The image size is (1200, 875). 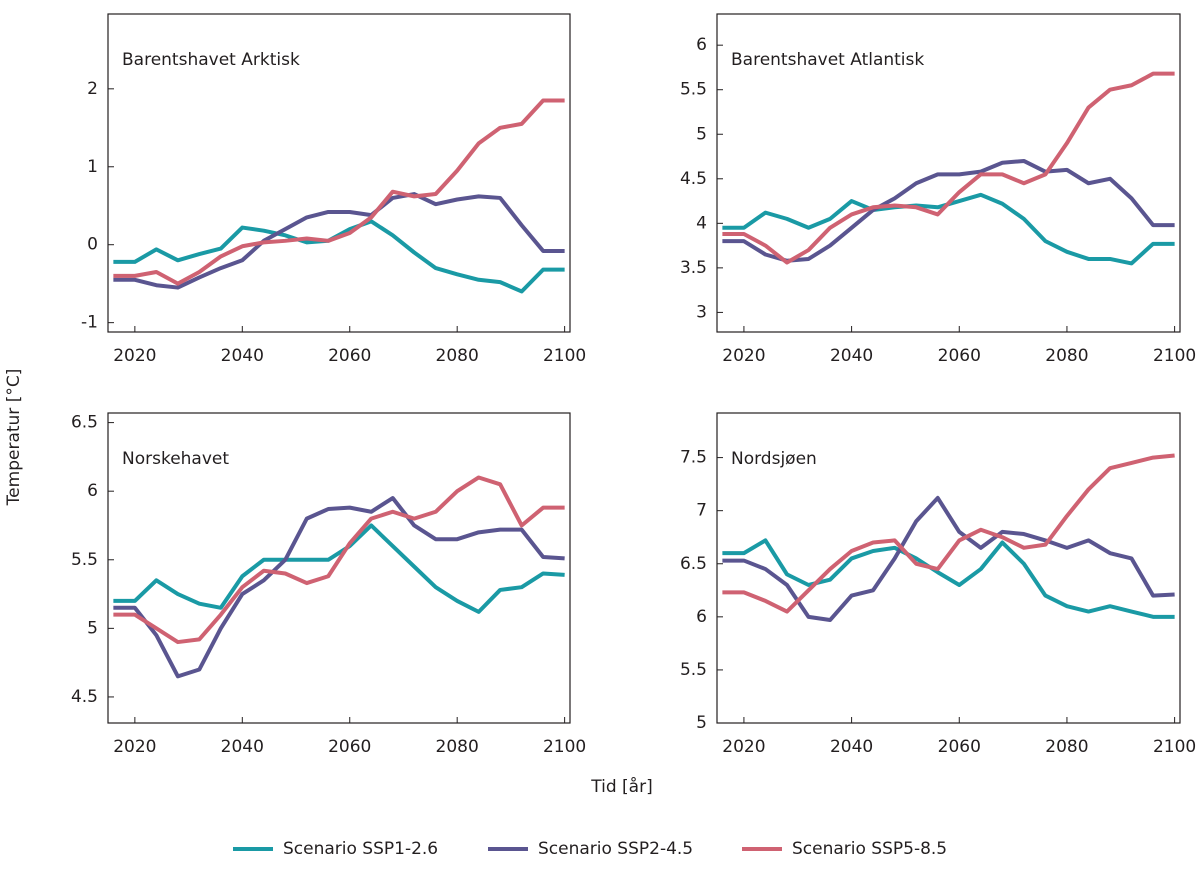 I want to click on legend-label: Scenario SSP1-2.6, so click(x=360, y=849).